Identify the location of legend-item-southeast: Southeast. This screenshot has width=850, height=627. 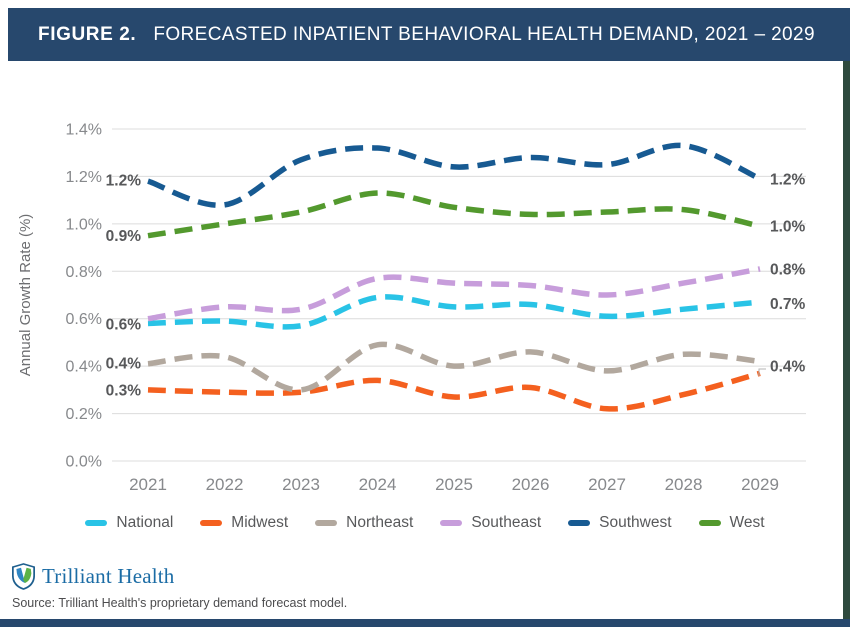
(490, 523).